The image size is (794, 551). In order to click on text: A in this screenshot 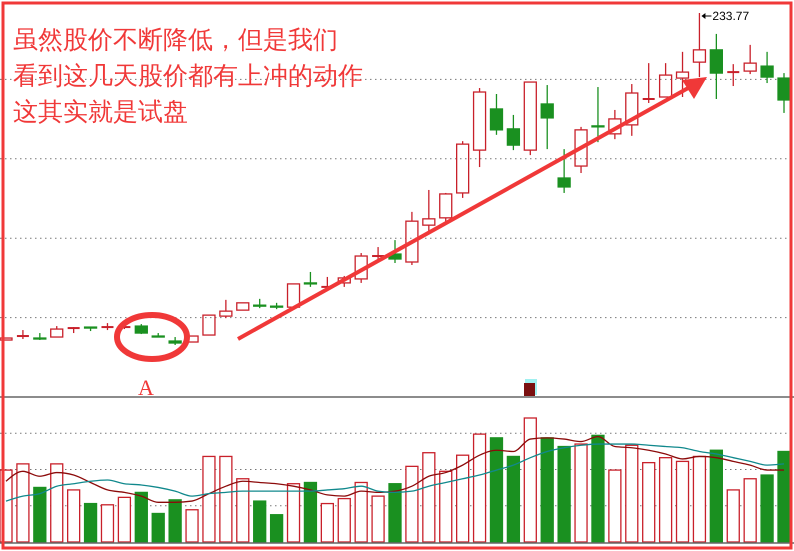, I will do `click(146, 387)`.